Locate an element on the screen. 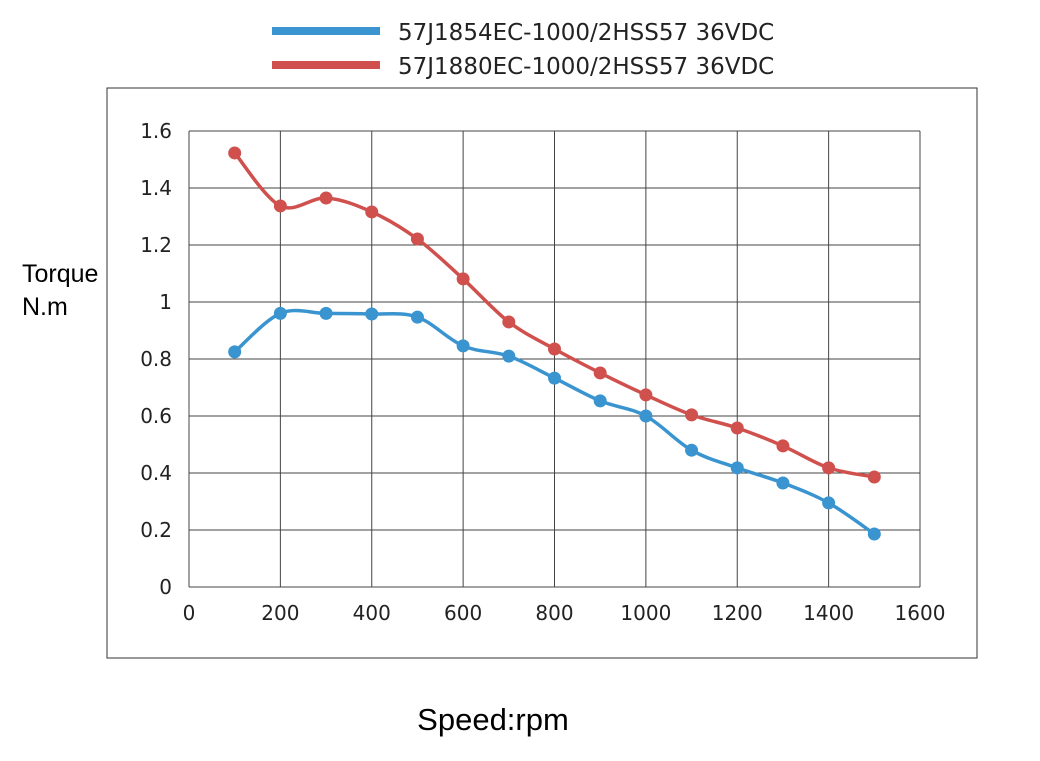 Image resolution: width=1040 pixels, height=761 pixels. x-tick-label: 1000 is located at coordinates (645, 613).